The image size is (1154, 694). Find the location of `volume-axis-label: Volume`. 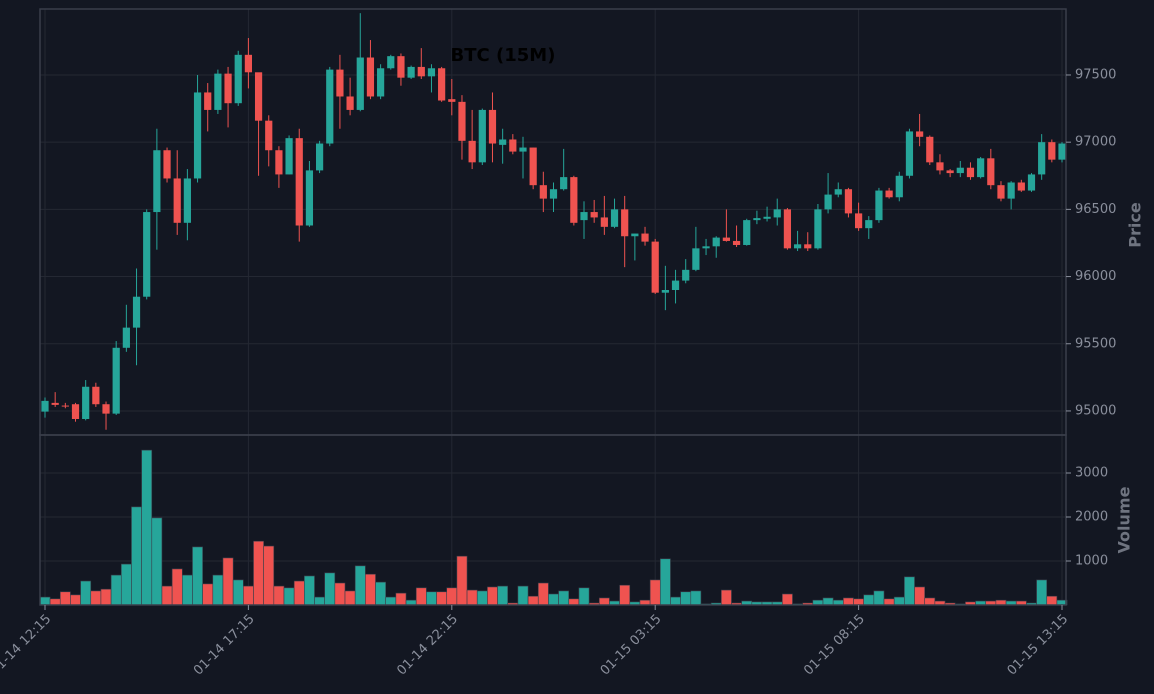

volume-axis-label: Volume is located at coordinates (1124, 519).